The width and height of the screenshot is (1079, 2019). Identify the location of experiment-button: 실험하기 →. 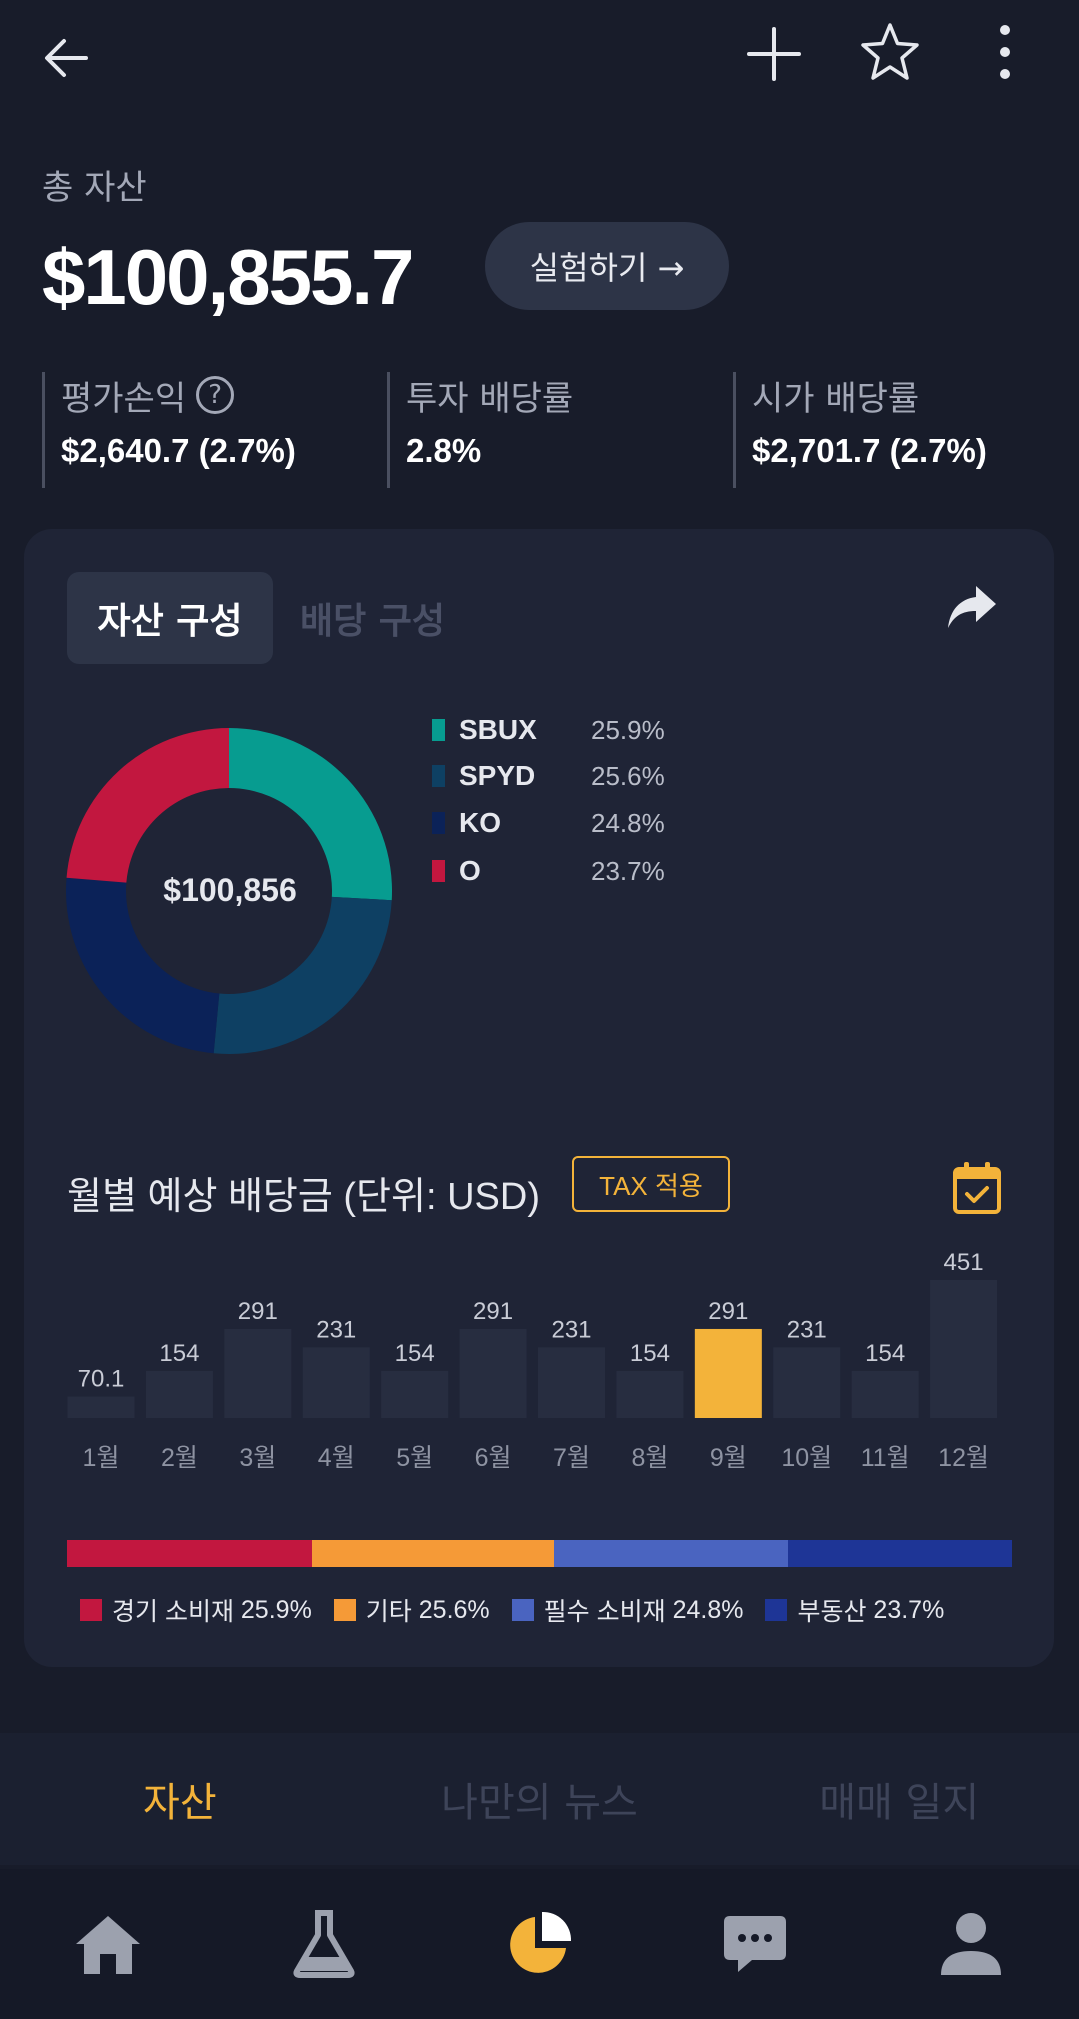
(607, 266).